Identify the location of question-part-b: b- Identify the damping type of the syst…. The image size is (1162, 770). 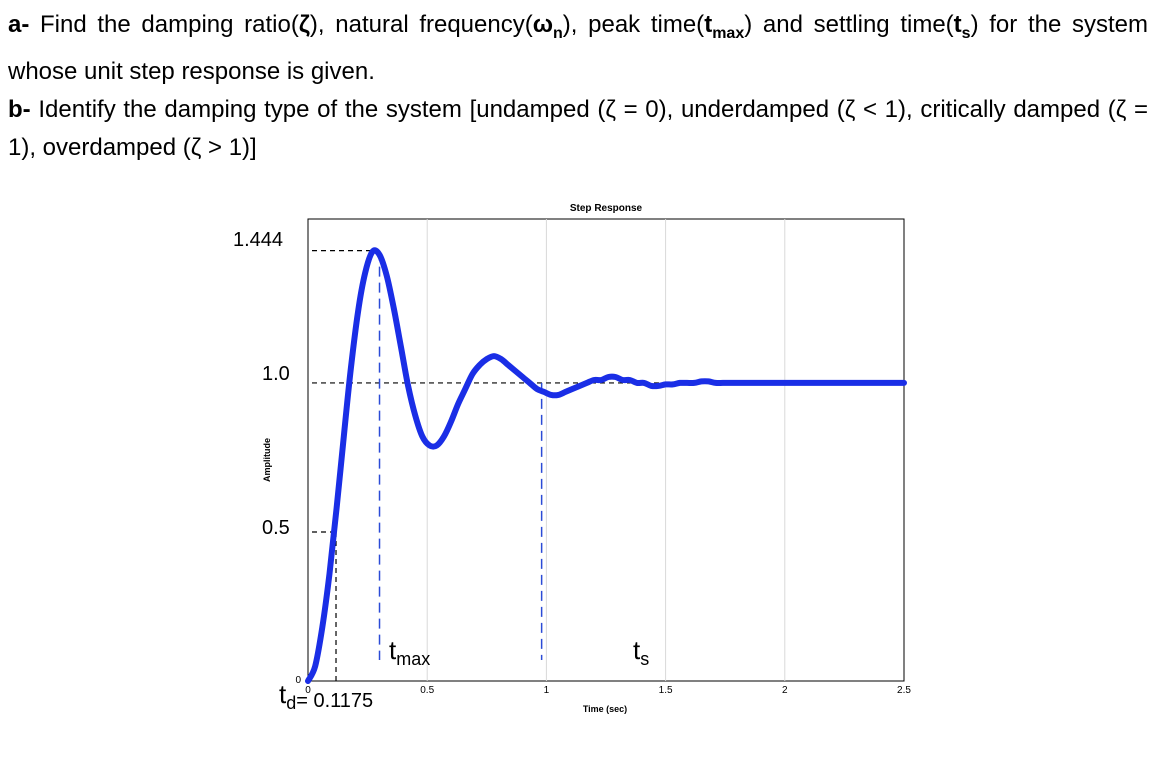
(578, 129).